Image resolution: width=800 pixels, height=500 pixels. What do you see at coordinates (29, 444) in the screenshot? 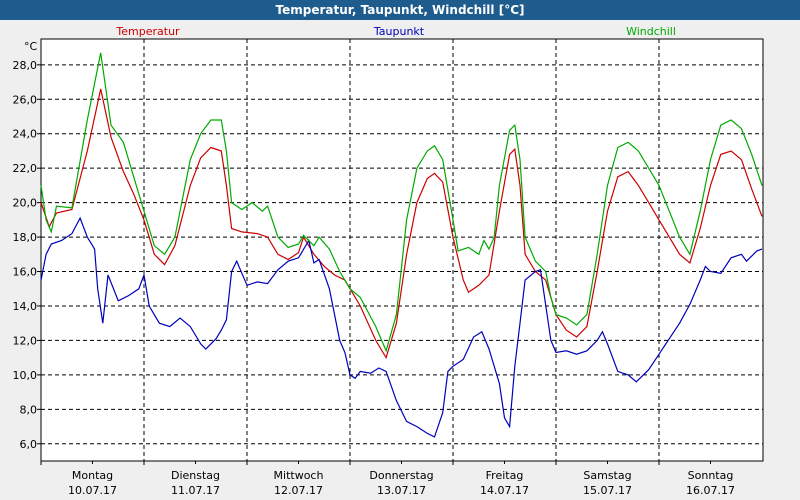
I see `y-tick-label: 6,0` at bounding box center [29, 444].